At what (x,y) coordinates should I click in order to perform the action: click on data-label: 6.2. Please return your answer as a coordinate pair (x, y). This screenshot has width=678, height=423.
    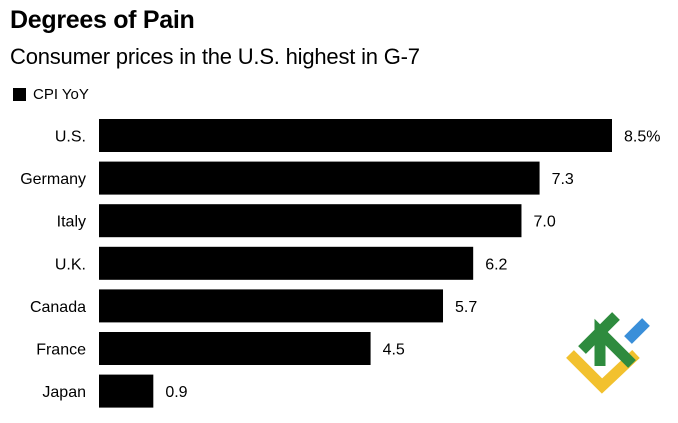
    Looking at the image, I should click on (496, 264).